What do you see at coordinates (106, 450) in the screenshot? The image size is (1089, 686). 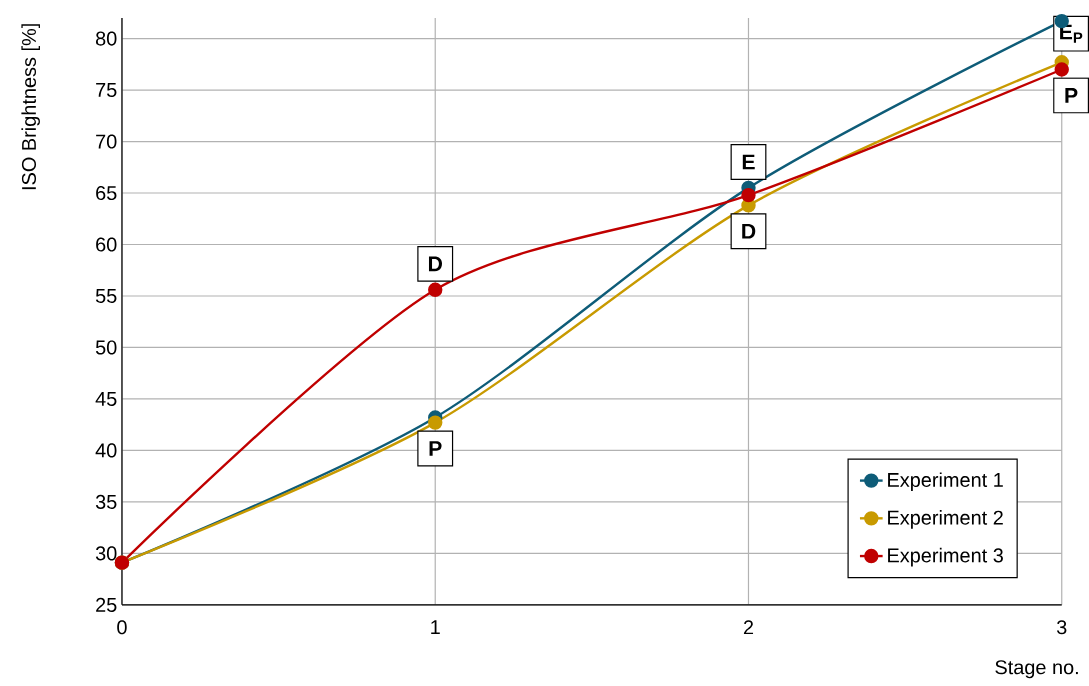 I see `y-tick-label: 40` at bounding box center [106, 450].